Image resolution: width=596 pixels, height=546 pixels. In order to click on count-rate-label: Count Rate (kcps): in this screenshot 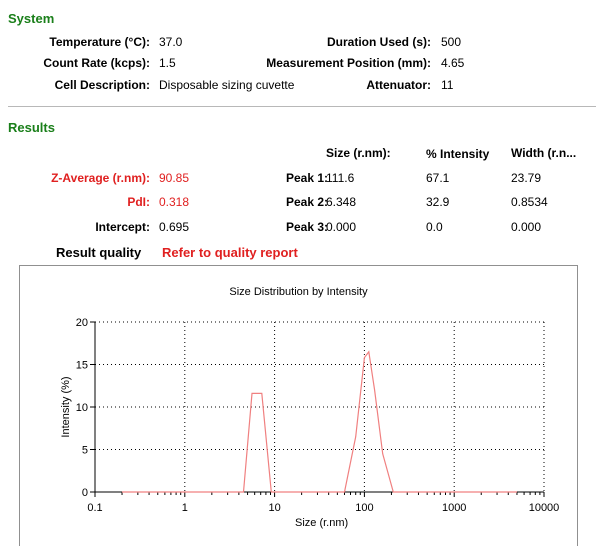, I will do `click(96, 63)`.